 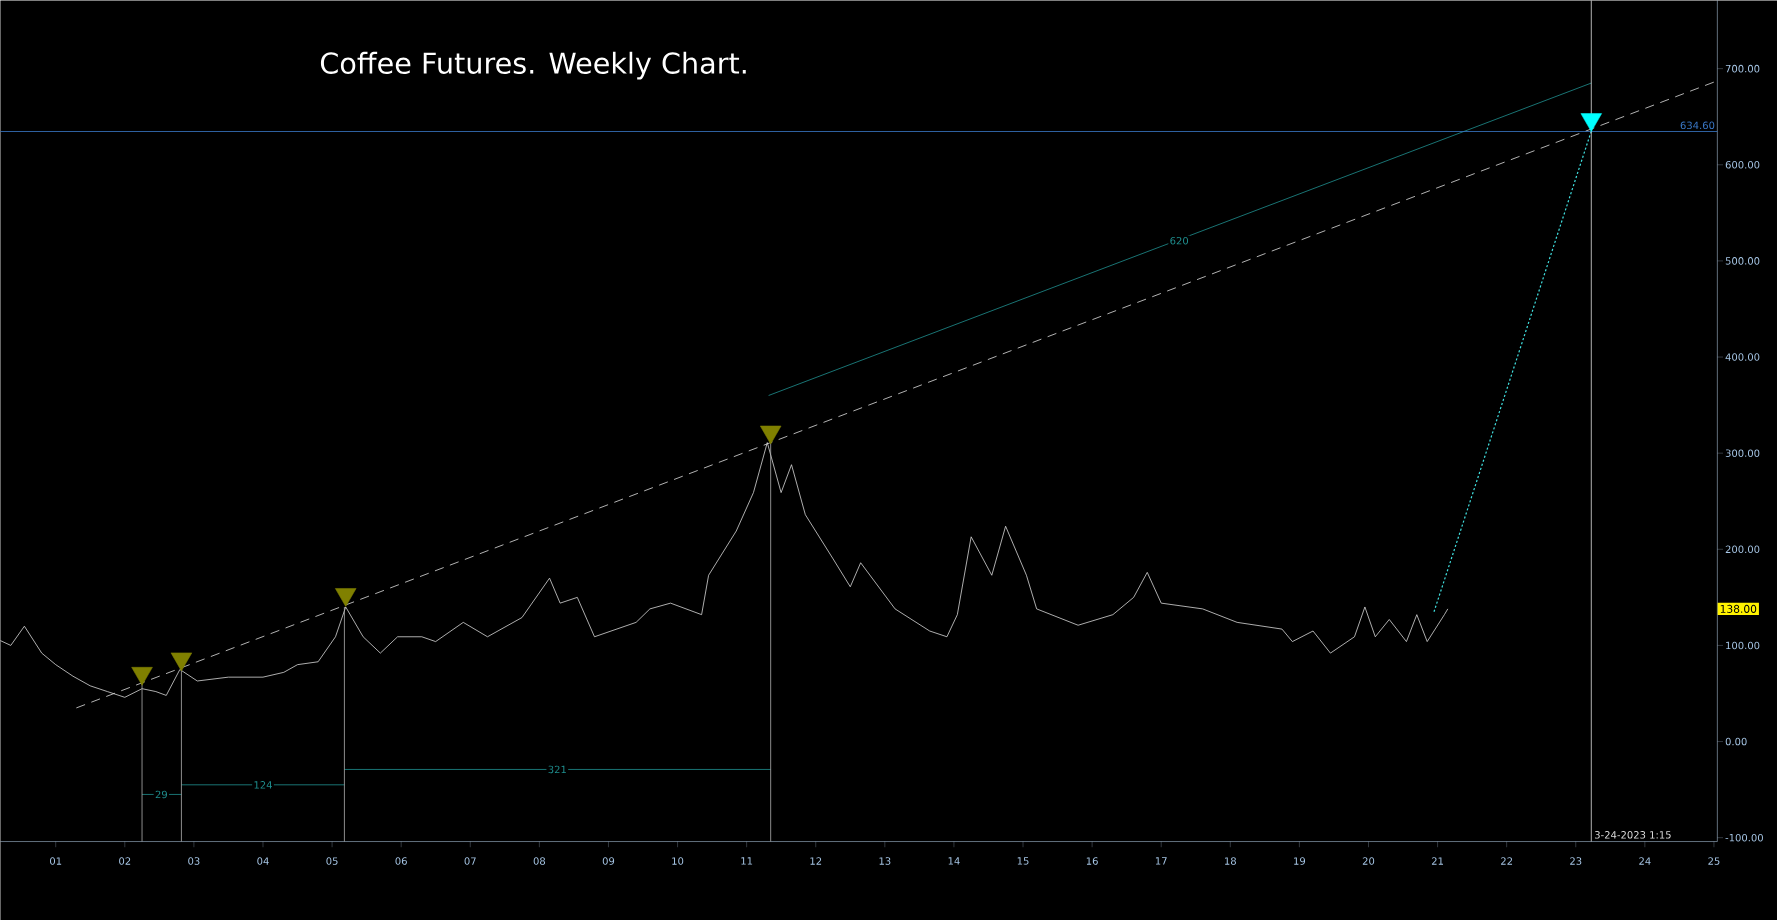 What do you see at coordinates (747, 861) in the screenshot?
I see `x-tick-label: 11` at bounding box center [747, 861].